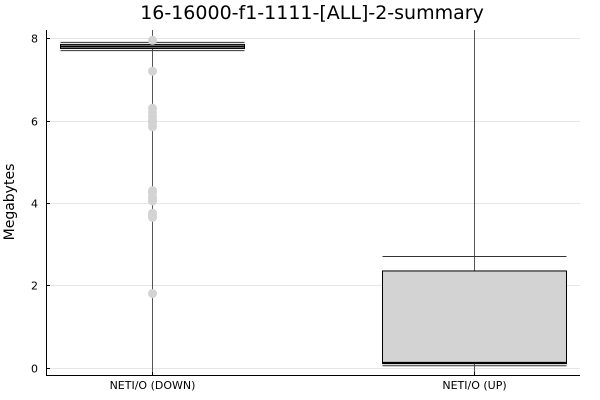  What do you see at coordinates (34, 286) in the screenshot?
I see `y-tick-label: 2` at bounding box center [34, 286].